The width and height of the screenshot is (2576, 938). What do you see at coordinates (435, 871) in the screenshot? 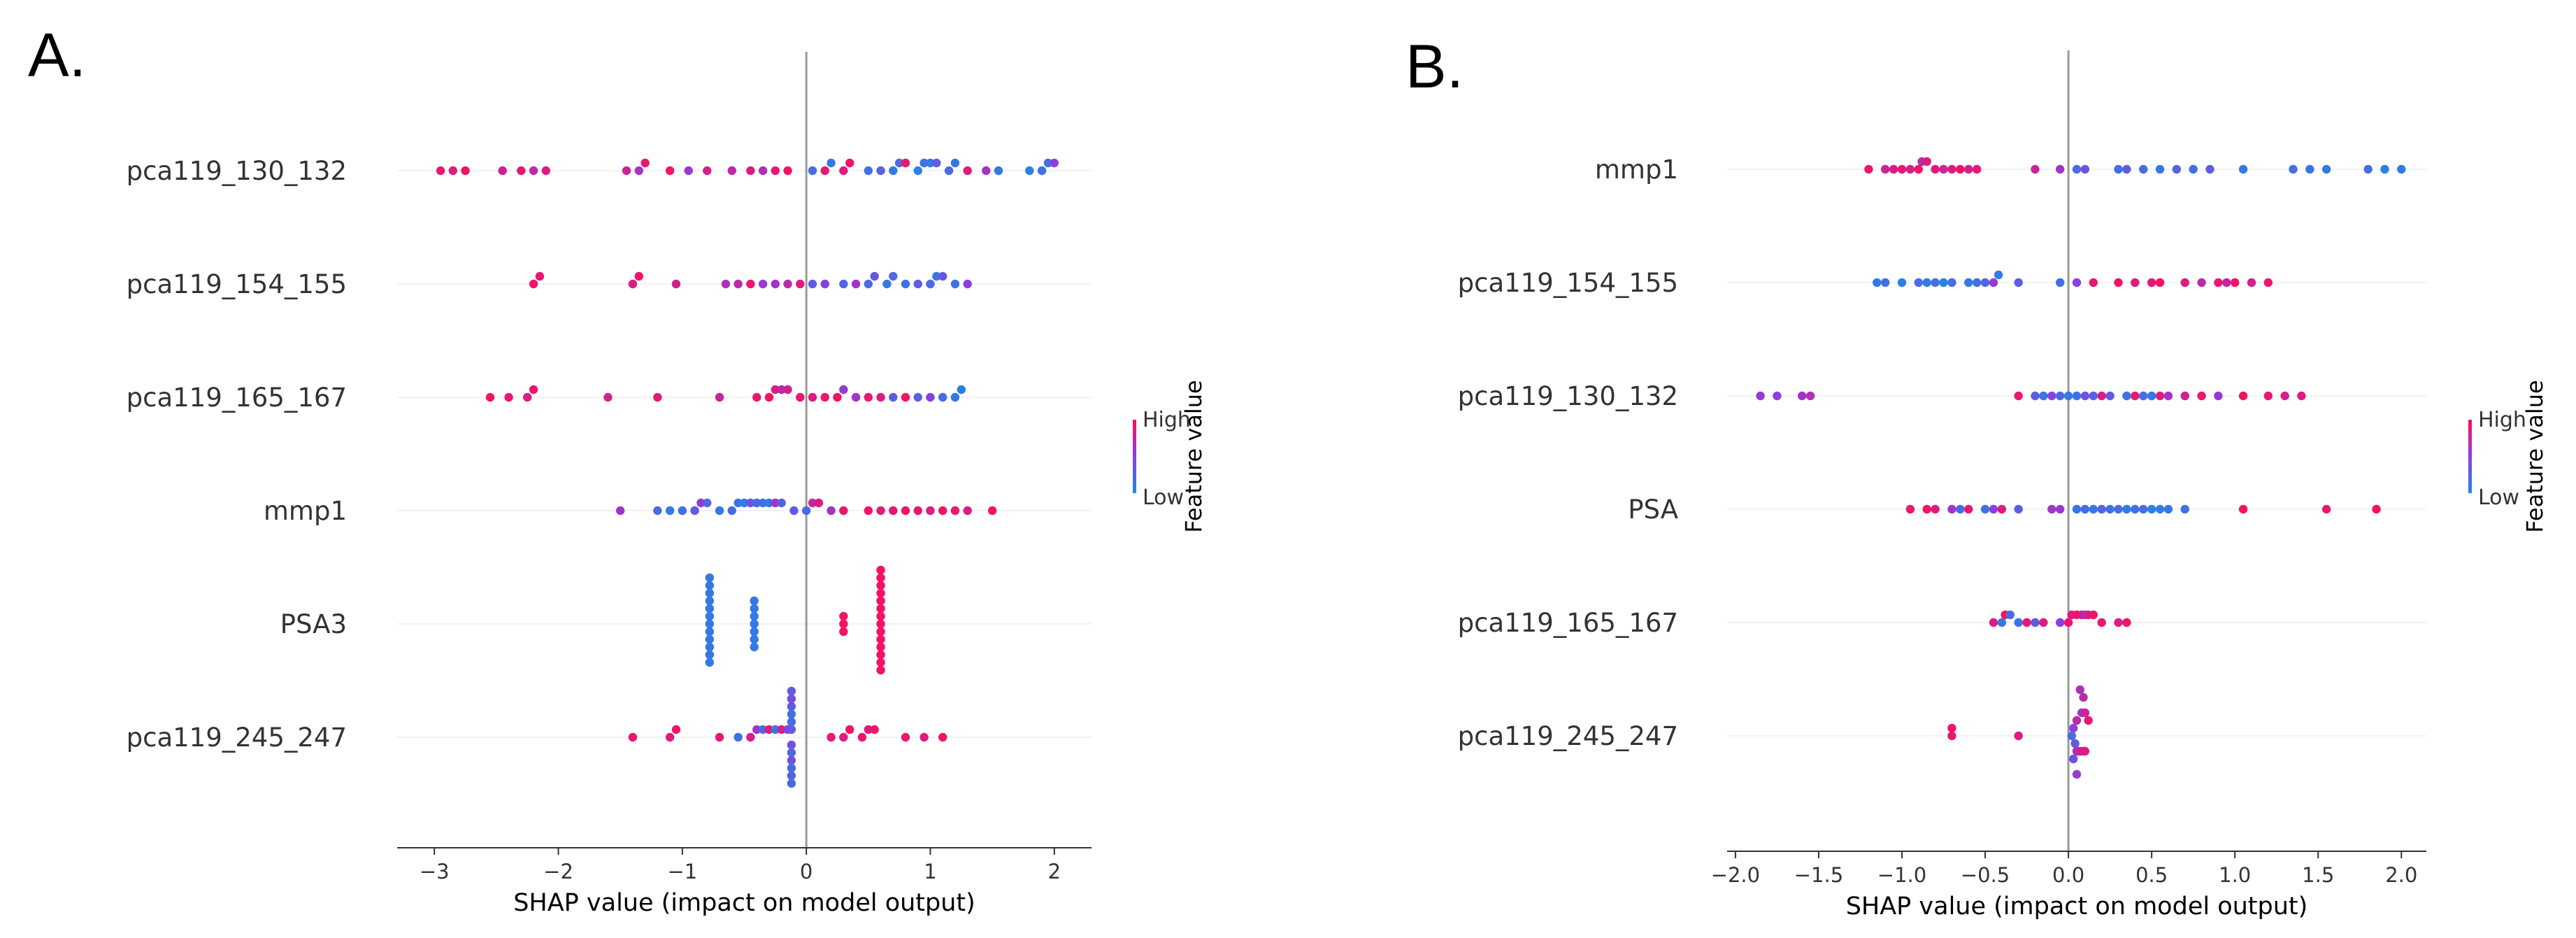
I see `x-tick-label: −3` at bounding box center [435, 871].